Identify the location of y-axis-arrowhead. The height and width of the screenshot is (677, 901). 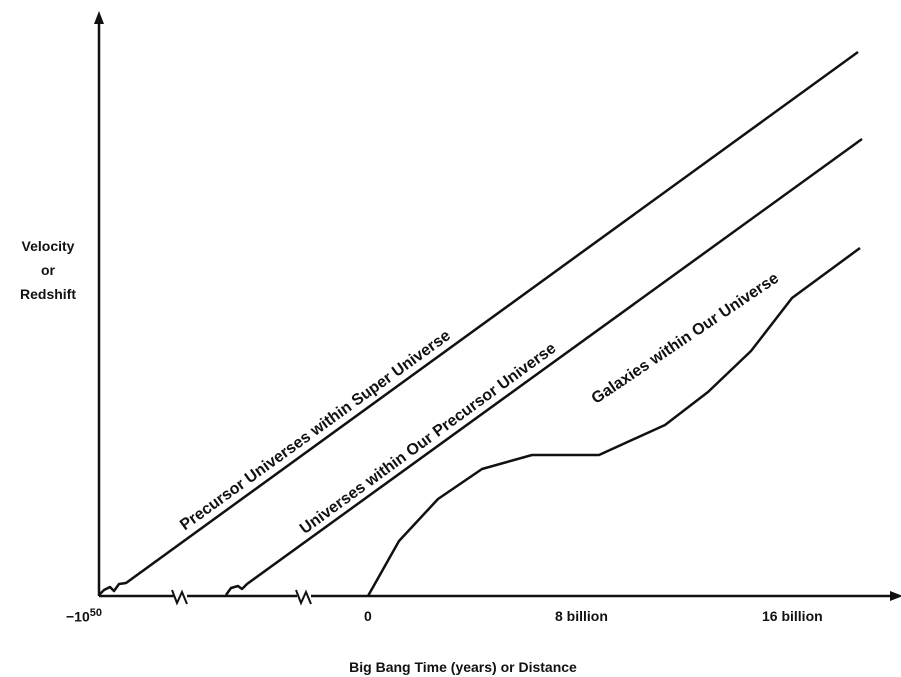
(99, 17).